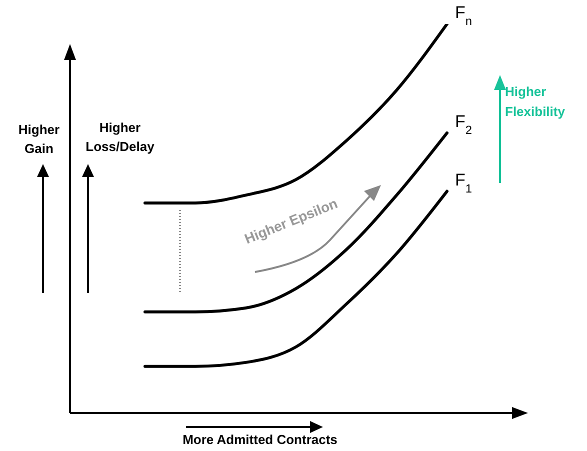 The image size is (587, 451). Describe the element at coordinates (39, 139) in the screenshot. I see `text: Higher Gain` at that location.